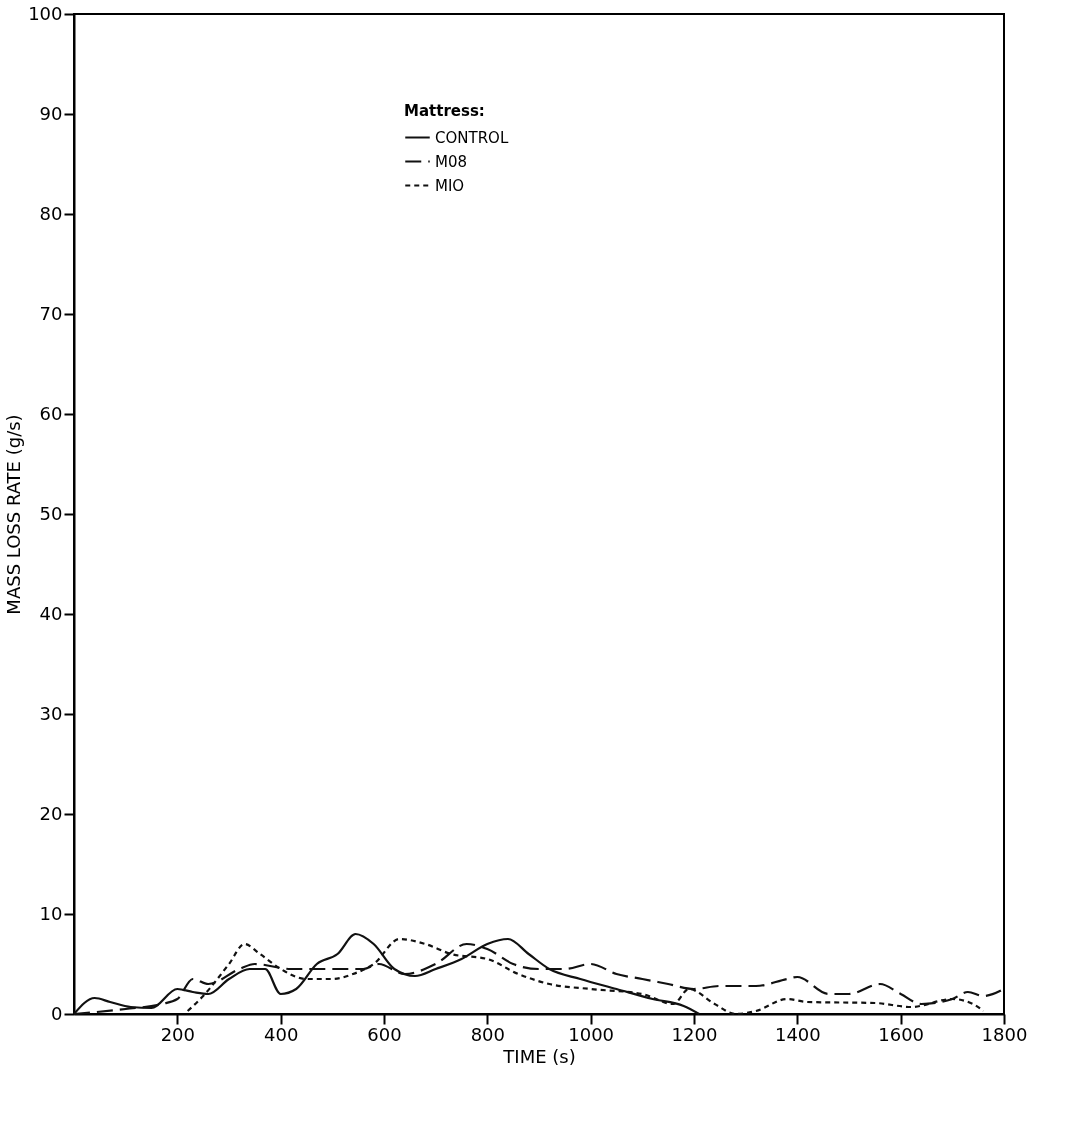 Image resolution: width=1089 pixels, height=1129 pixels. I want to click on x-tick-label: 1000, so click(591, 1034).